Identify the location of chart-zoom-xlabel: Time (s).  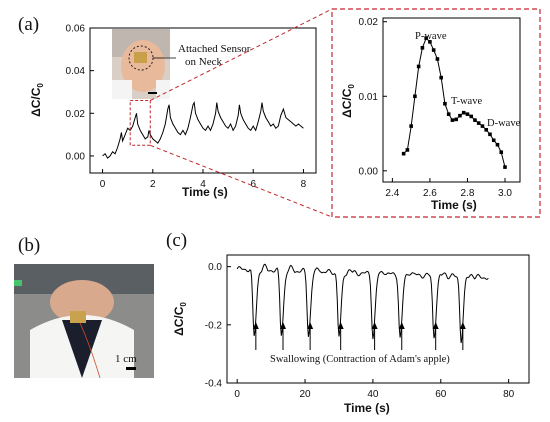
(454, 205).